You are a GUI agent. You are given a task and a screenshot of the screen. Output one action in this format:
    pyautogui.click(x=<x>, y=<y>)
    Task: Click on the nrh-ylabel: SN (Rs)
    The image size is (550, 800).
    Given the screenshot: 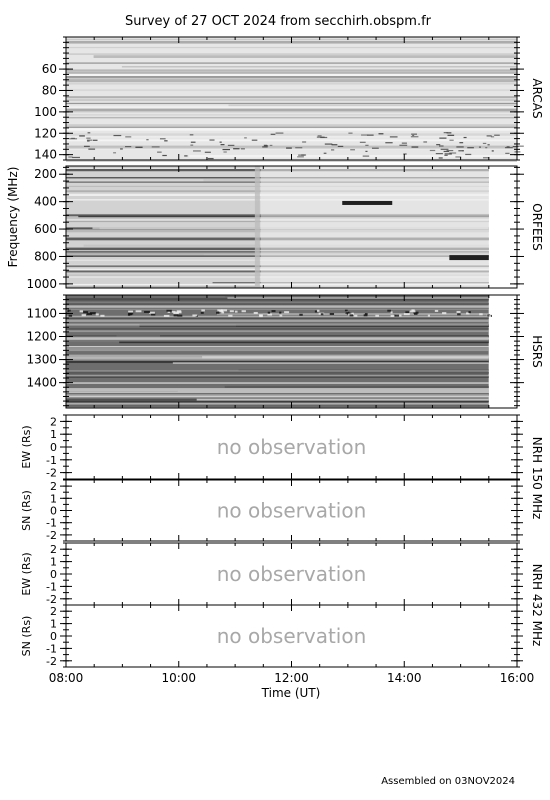 What is the action you would take?
    pyautogui.click(x=26, y=636)
    